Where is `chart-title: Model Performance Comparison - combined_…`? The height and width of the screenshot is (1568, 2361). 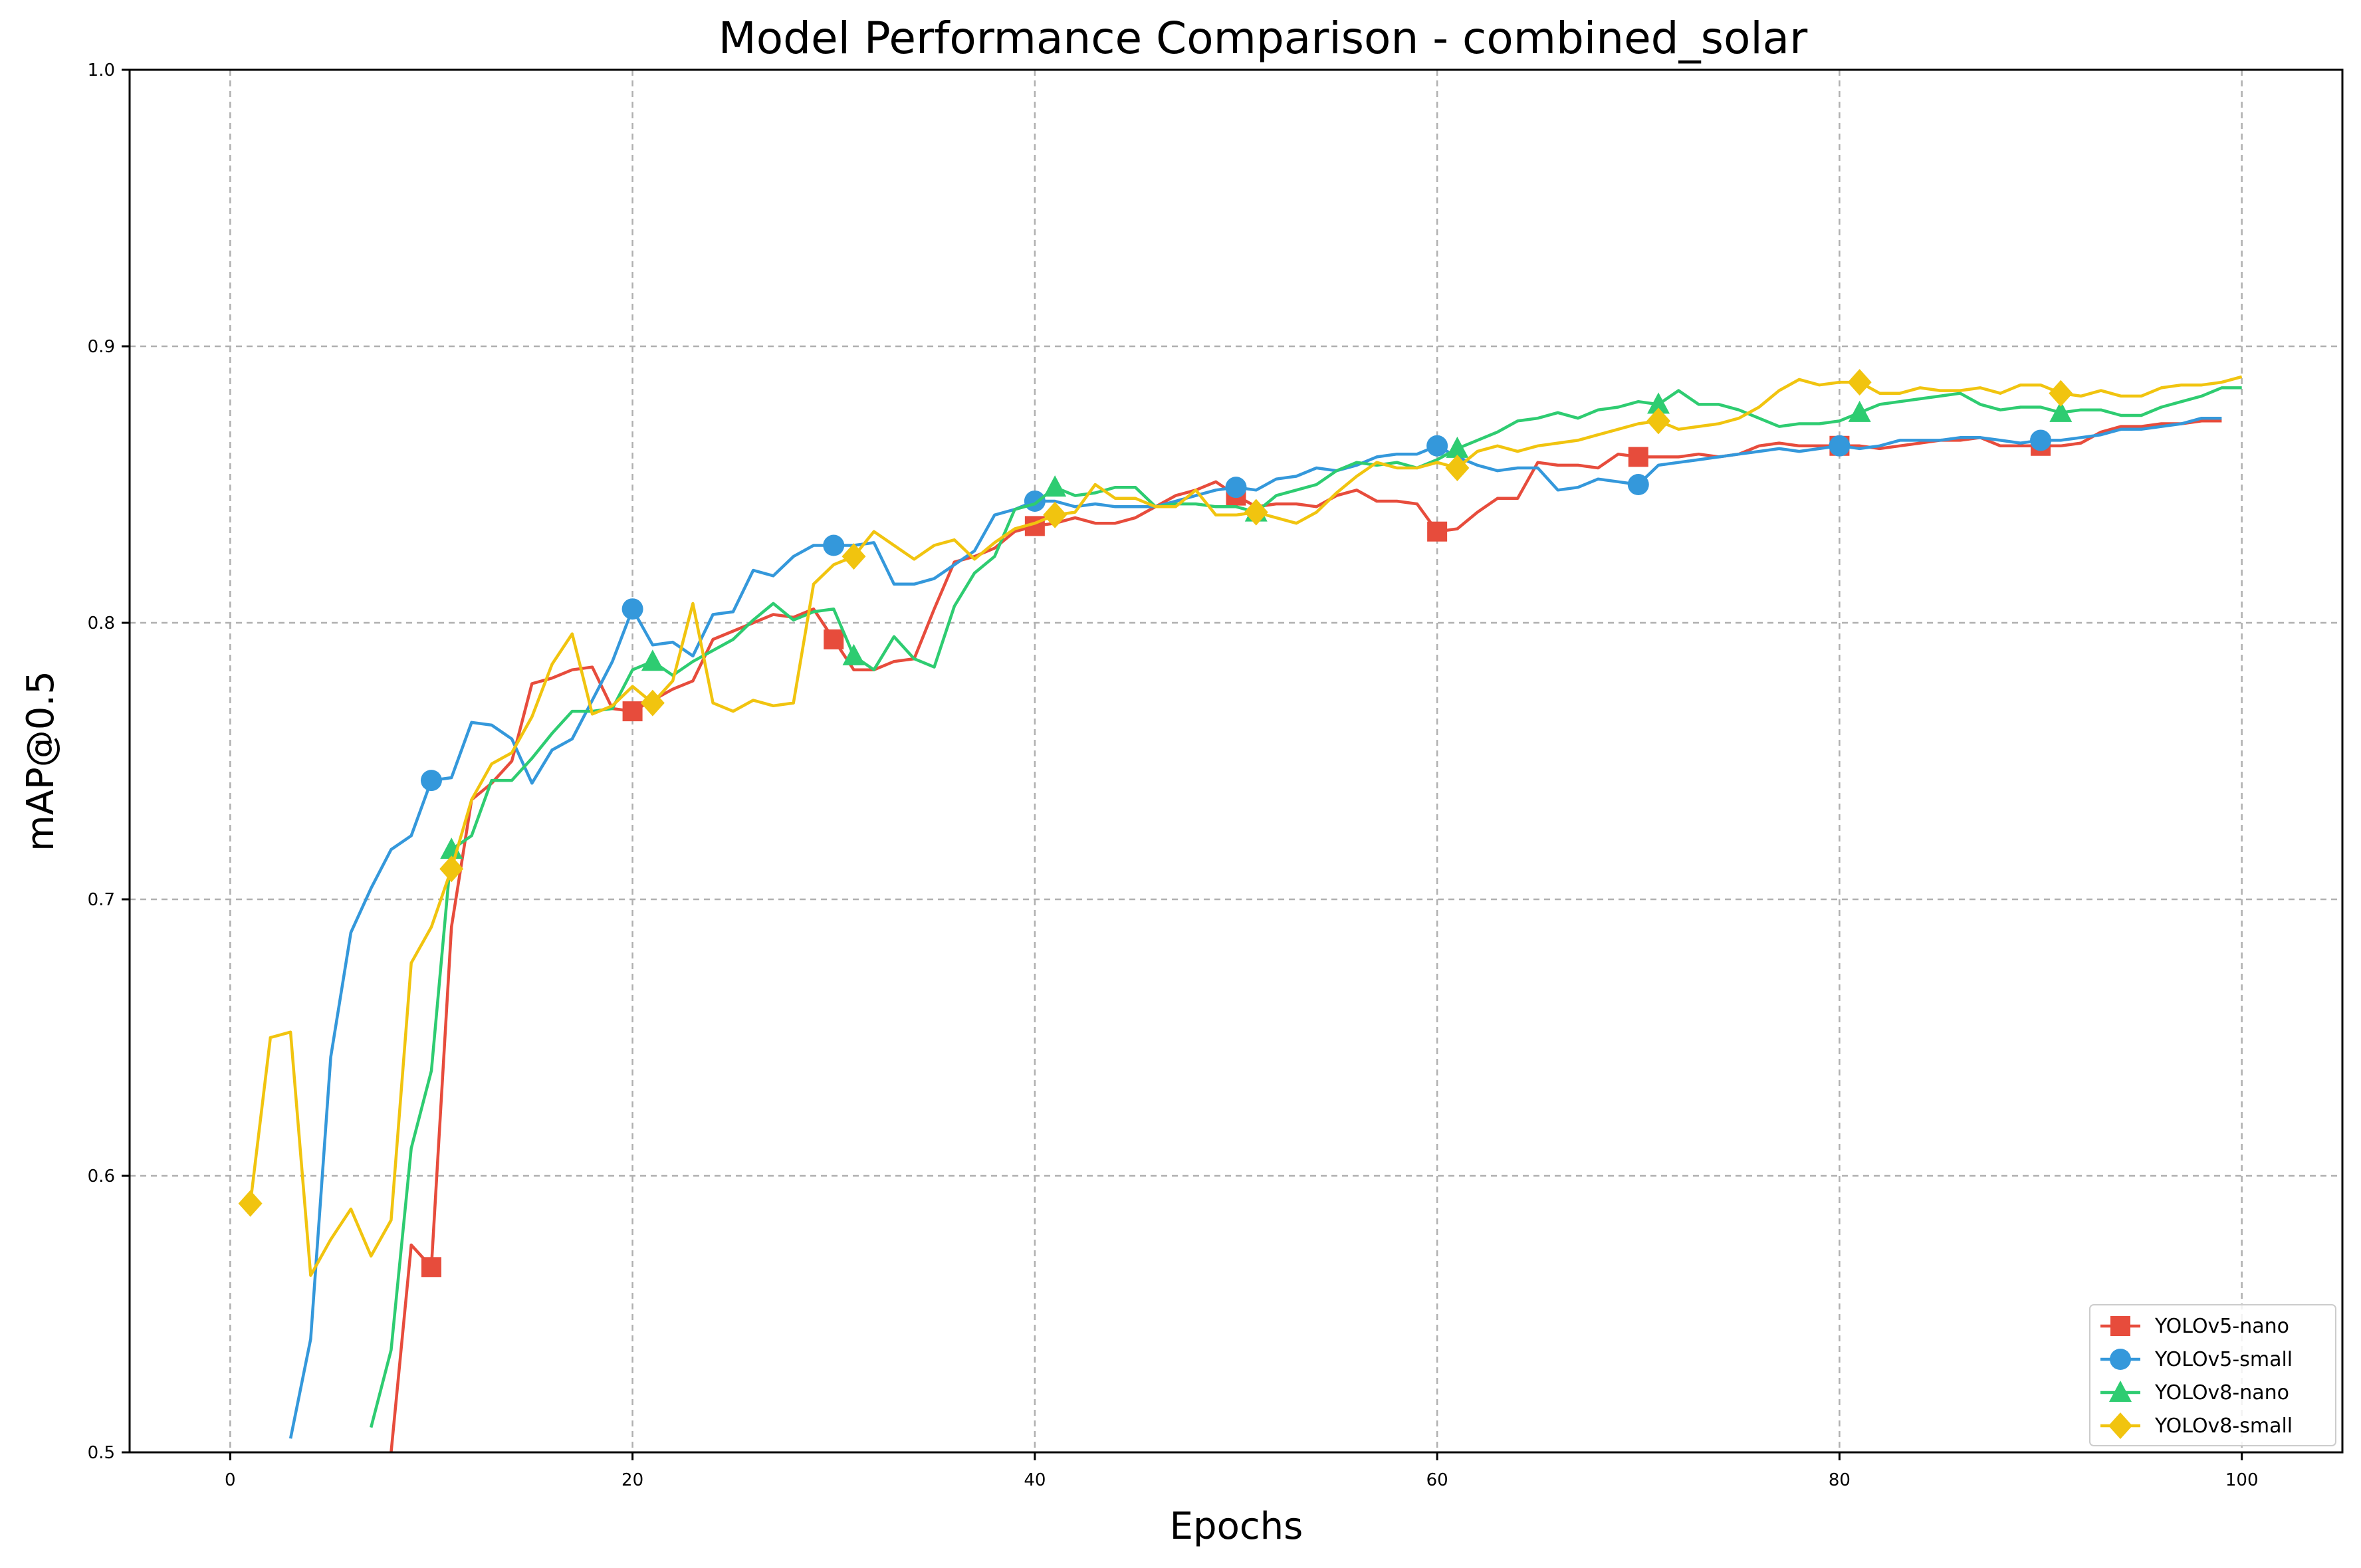 chart-title: Model Performance Comparison - combined_… is located at coordinates (1263, 38).